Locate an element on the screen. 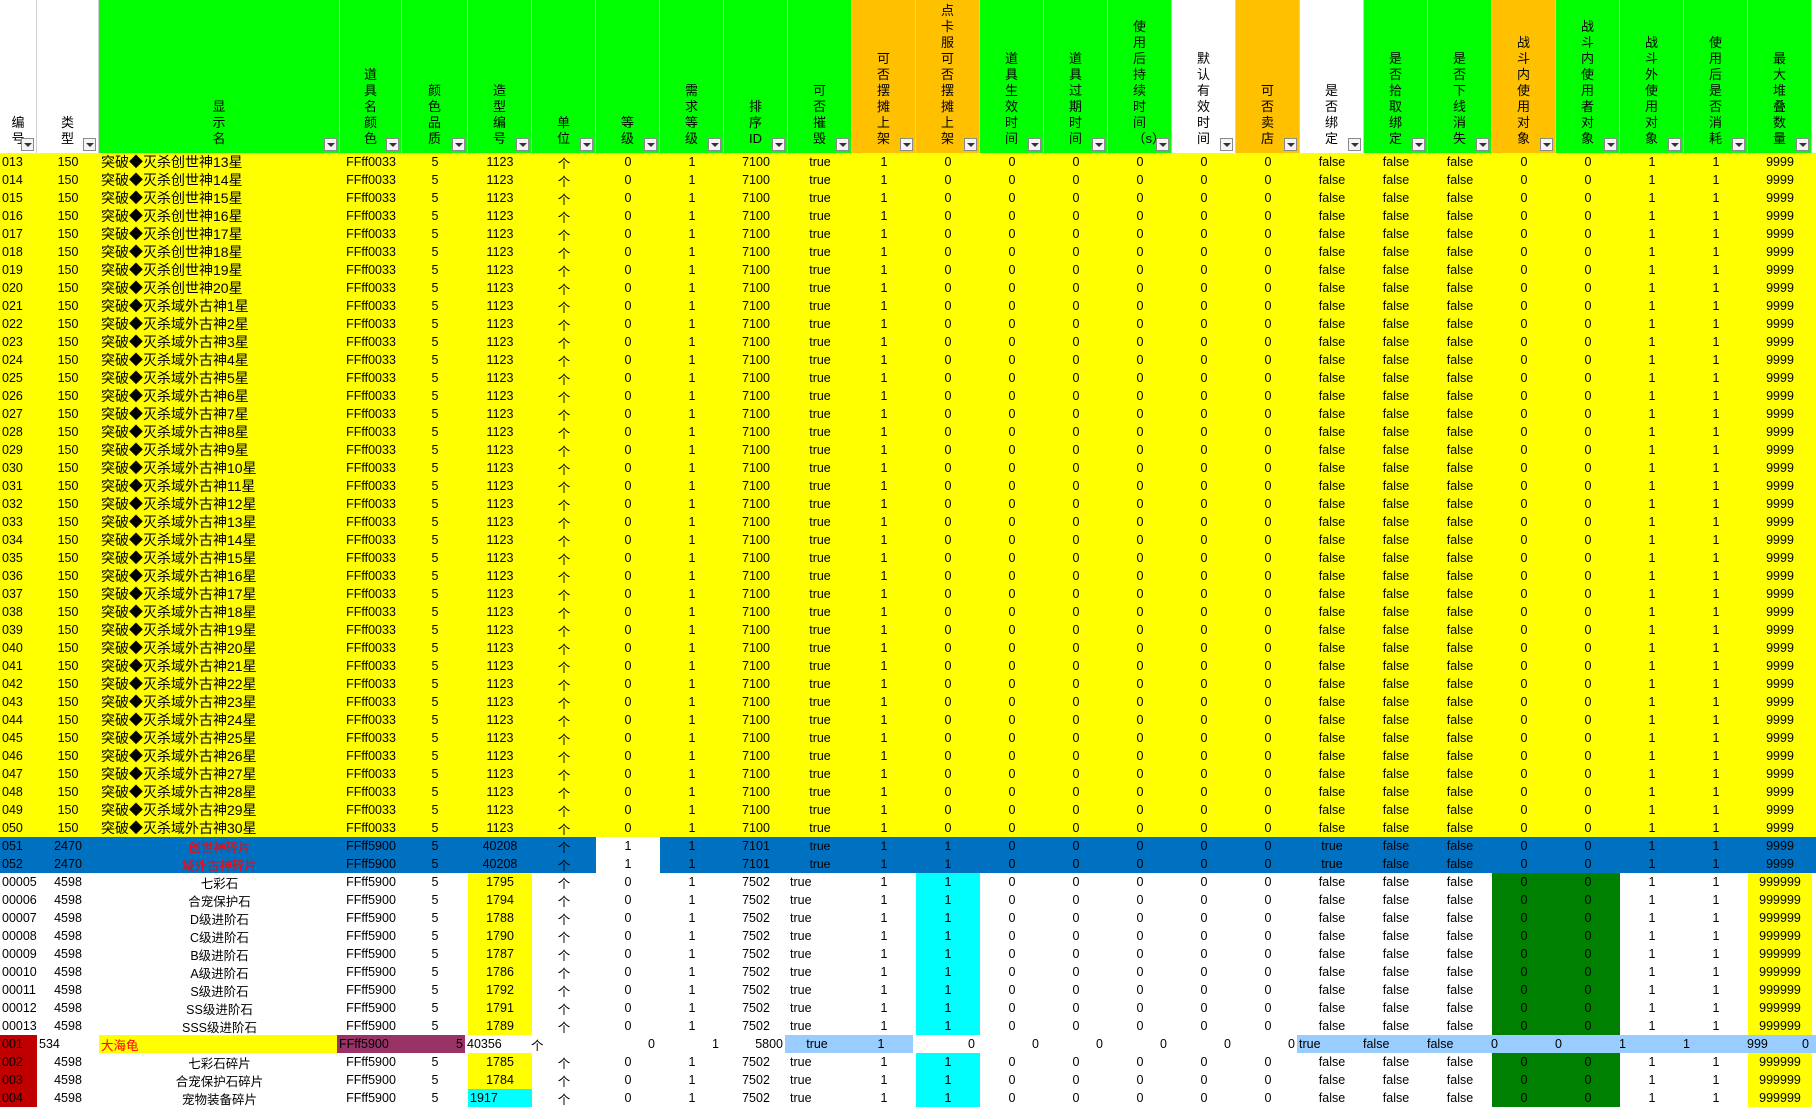  table-cell: 突破◆灭杀域外古神27星 is located at coordinates (179, 774).